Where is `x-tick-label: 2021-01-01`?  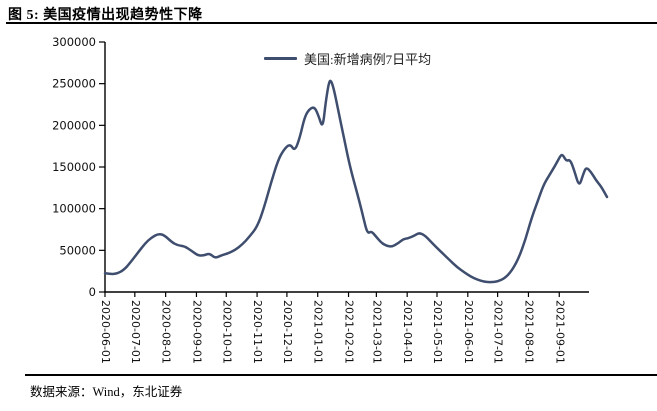
x-tick-label: 2021-01-01 is located at coordinates (318, 332).